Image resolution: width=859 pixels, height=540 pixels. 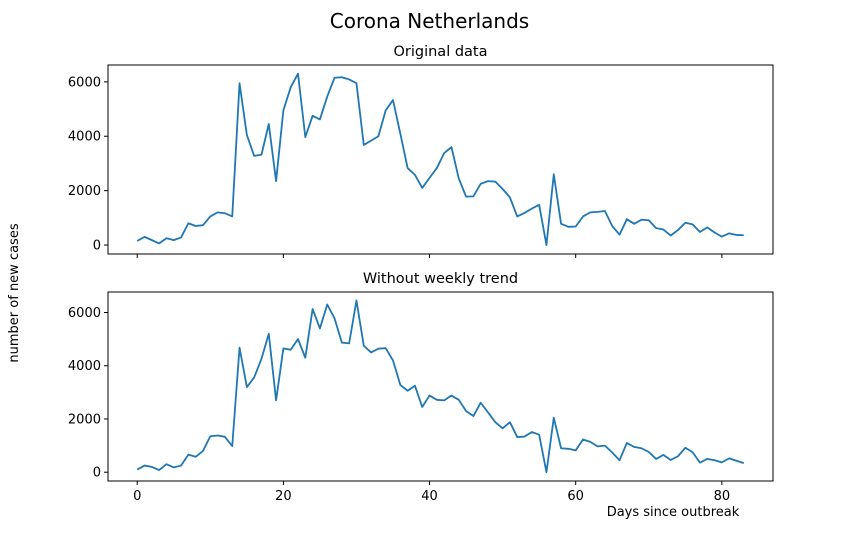 I want to click on figure-title: Corona Netherlands, so click(x=429, y=21).